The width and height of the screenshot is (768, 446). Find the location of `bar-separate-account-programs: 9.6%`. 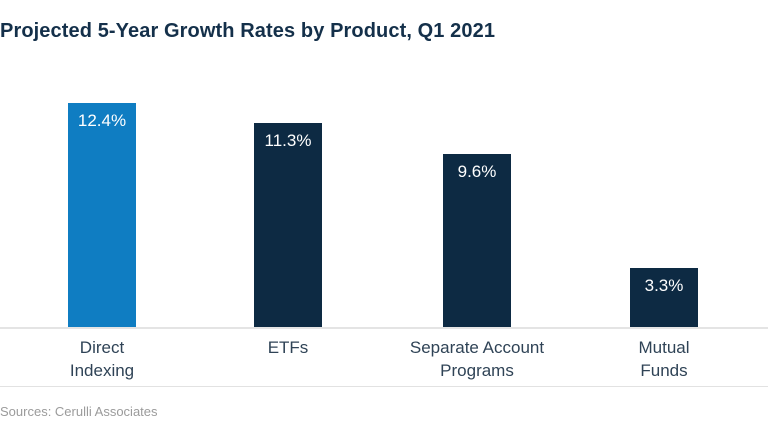

bar-separate-account-programs: 9.6% is located at coordinates (477, 241).